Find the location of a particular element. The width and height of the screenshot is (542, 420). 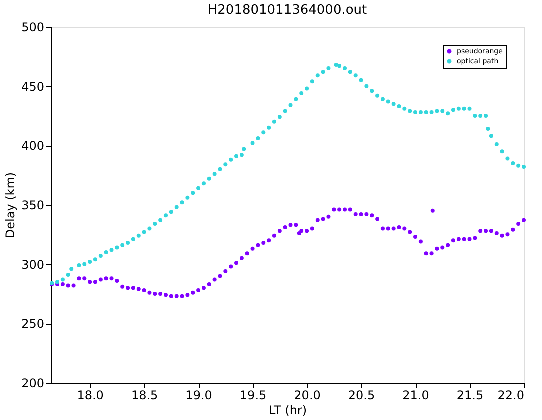

y-tick-label: 500 is located at coordinates (33, 27).